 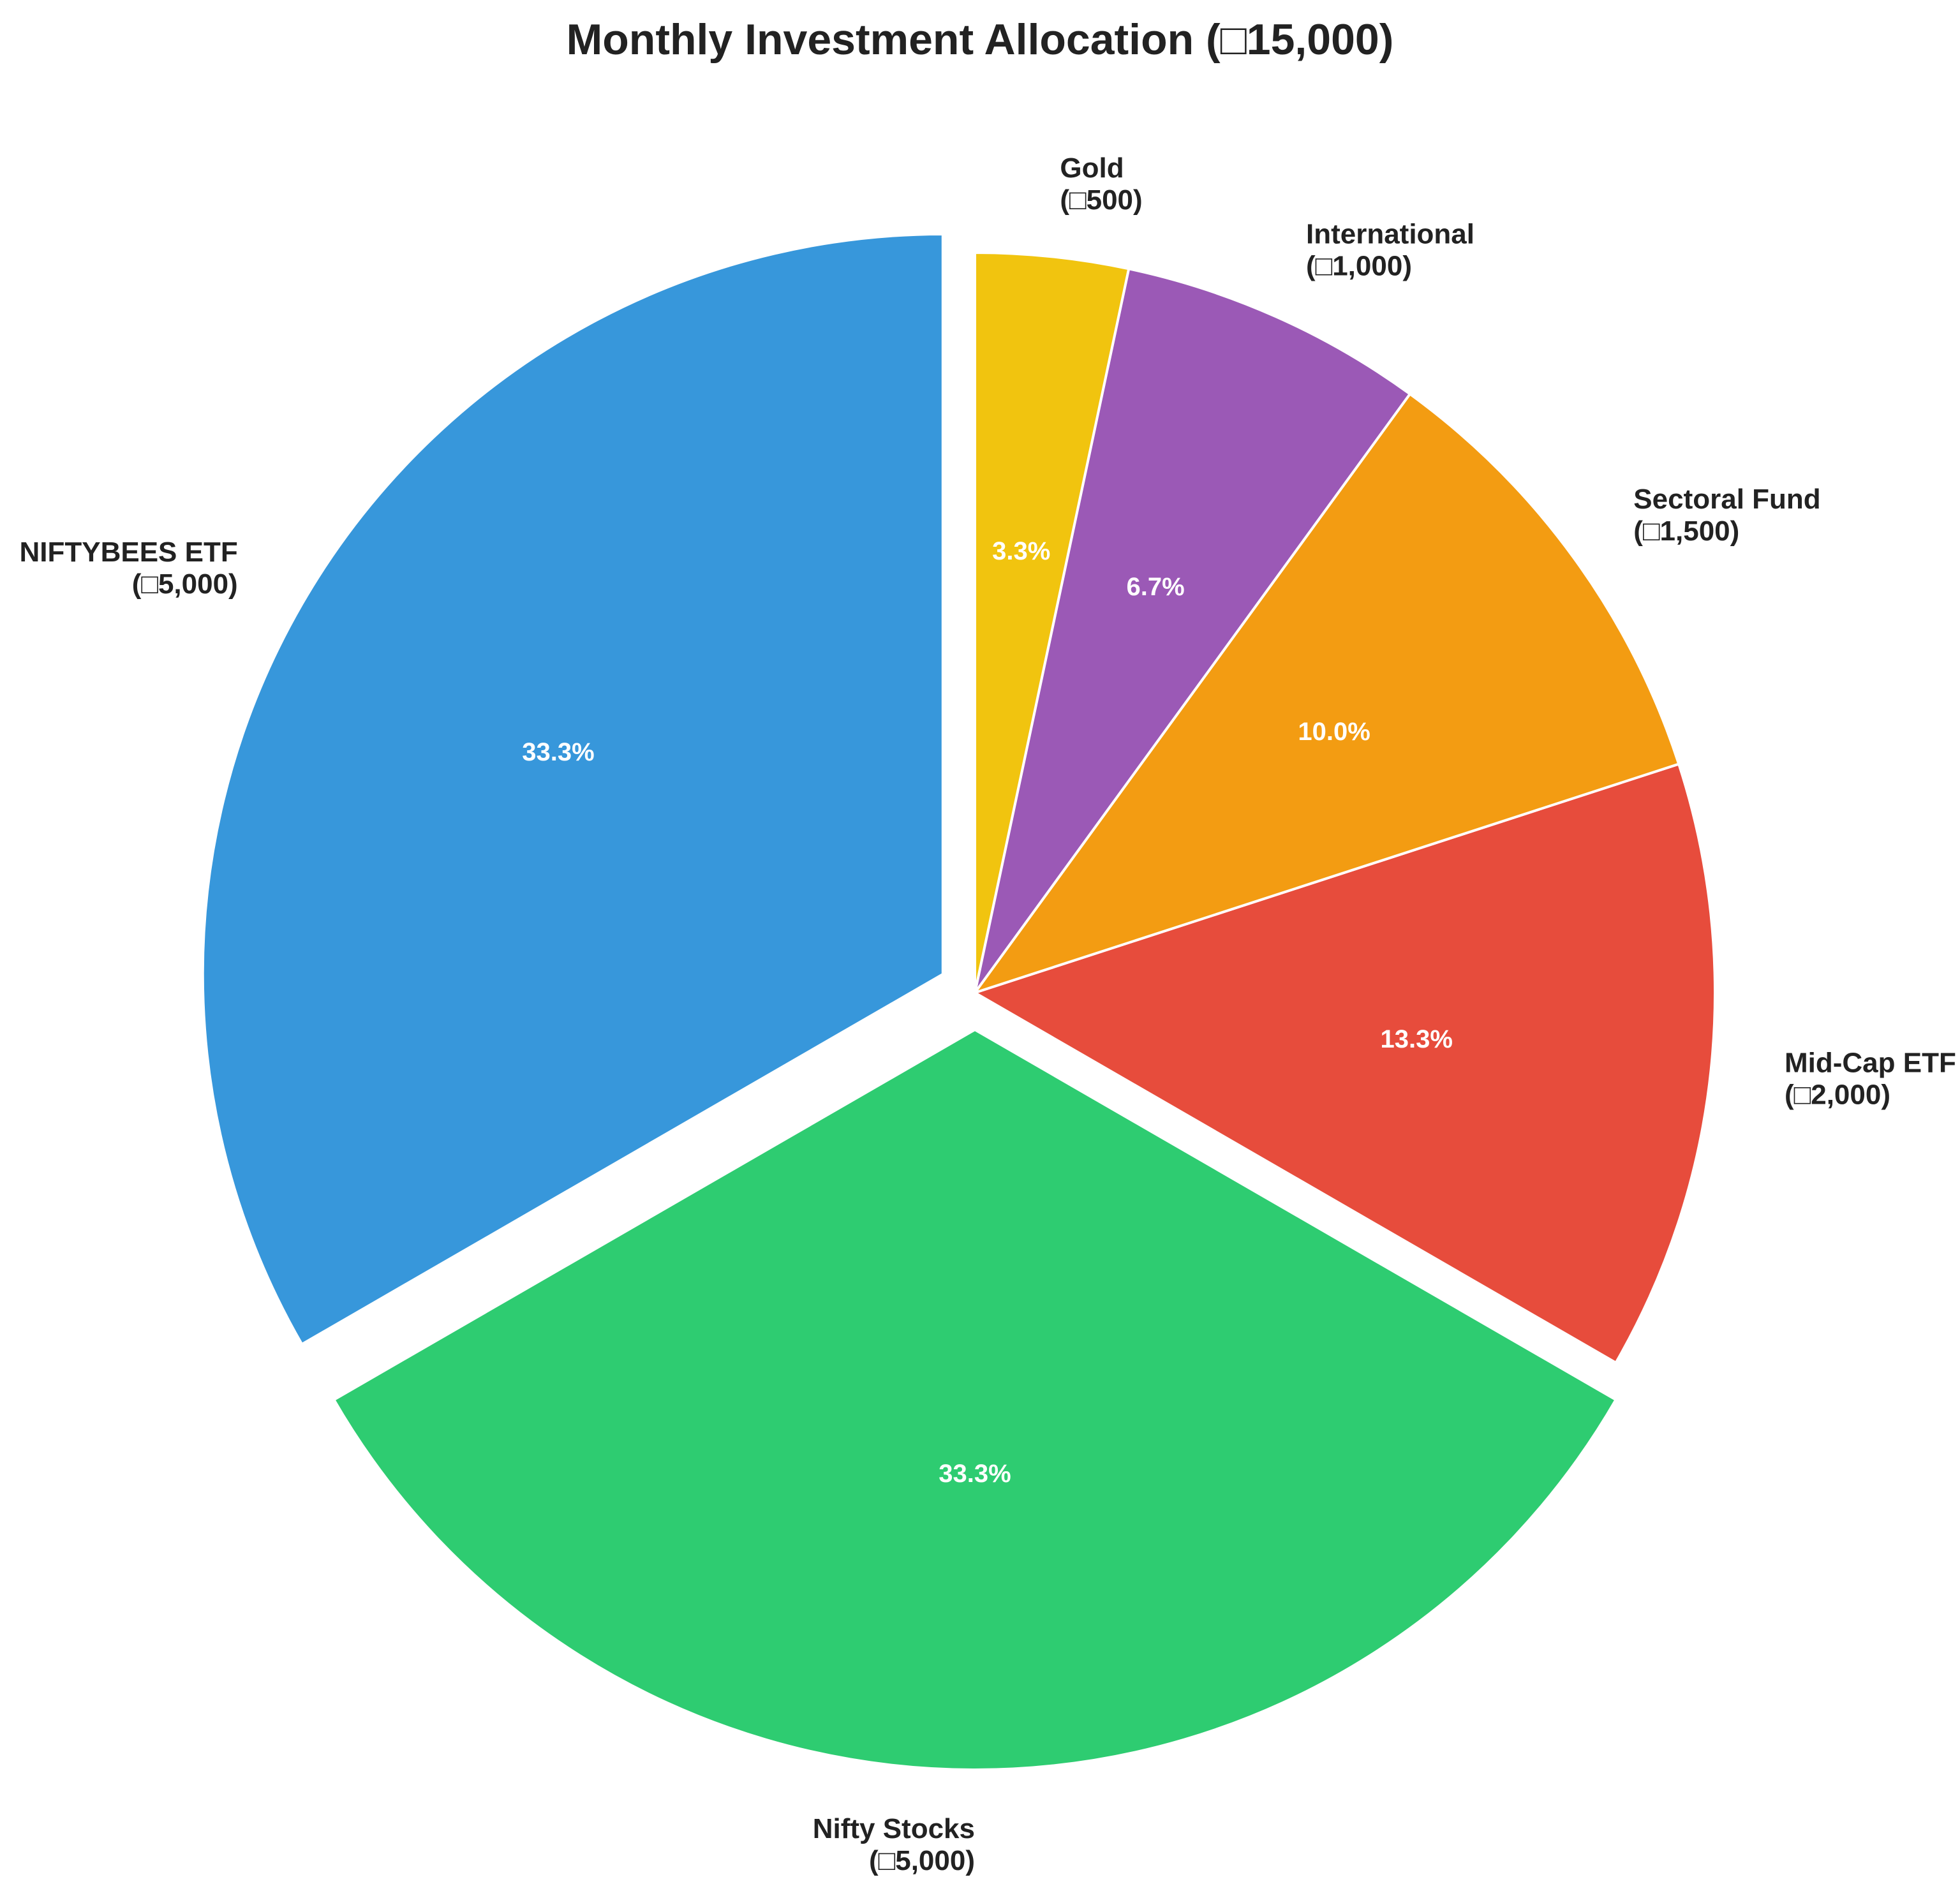 What do you see at coordinates (1192, 630) in the screenshot?
I see `pie-slice-international` at bounding box center [1192, 630].